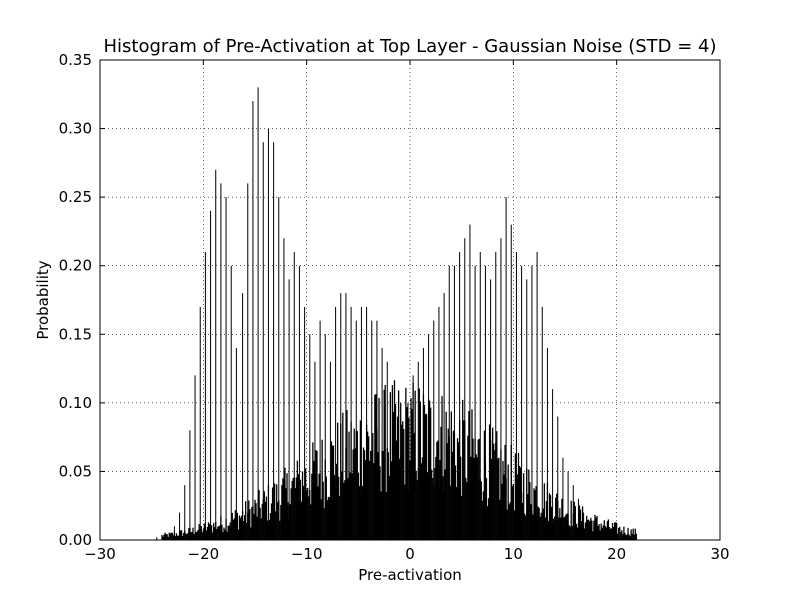 This screenshot has width=800, height=600. Describe the element at coordinates (43, 299) in the screenshot. I see `y-axis-title: Probability` at that location.